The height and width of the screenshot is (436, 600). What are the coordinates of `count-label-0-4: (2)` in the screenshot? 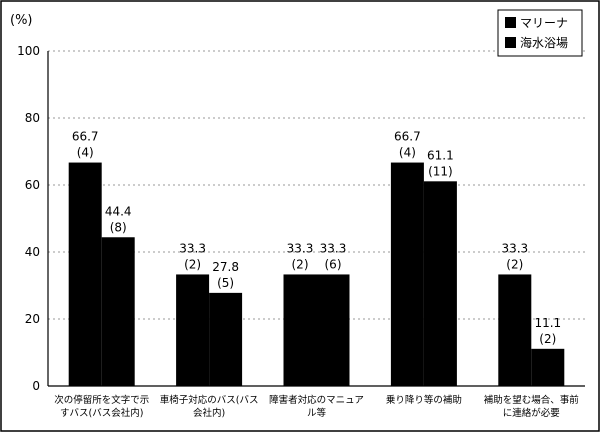 It's located at (514, 264).